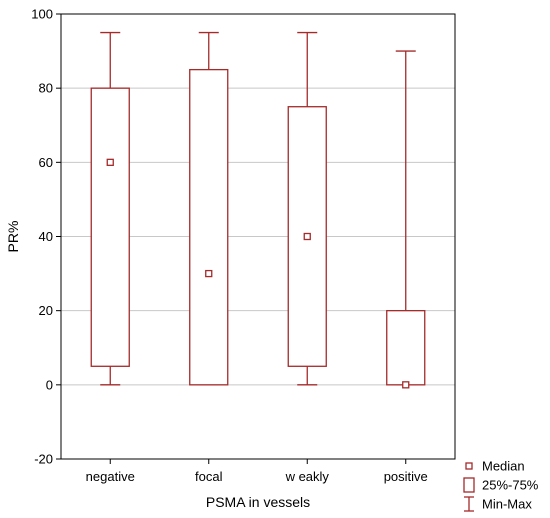 This screenshot has width=550, height=518. I want to click on y-axis-ticks: -20 0 20 40 60 80 100, so click(46, 237).